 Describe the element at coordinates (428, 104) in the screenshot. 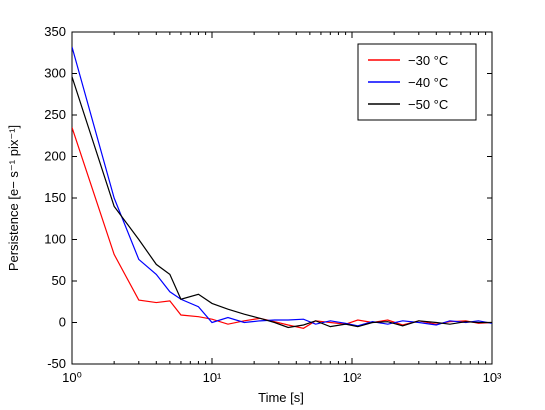

I see `legend-label: −50 °C` at that location.